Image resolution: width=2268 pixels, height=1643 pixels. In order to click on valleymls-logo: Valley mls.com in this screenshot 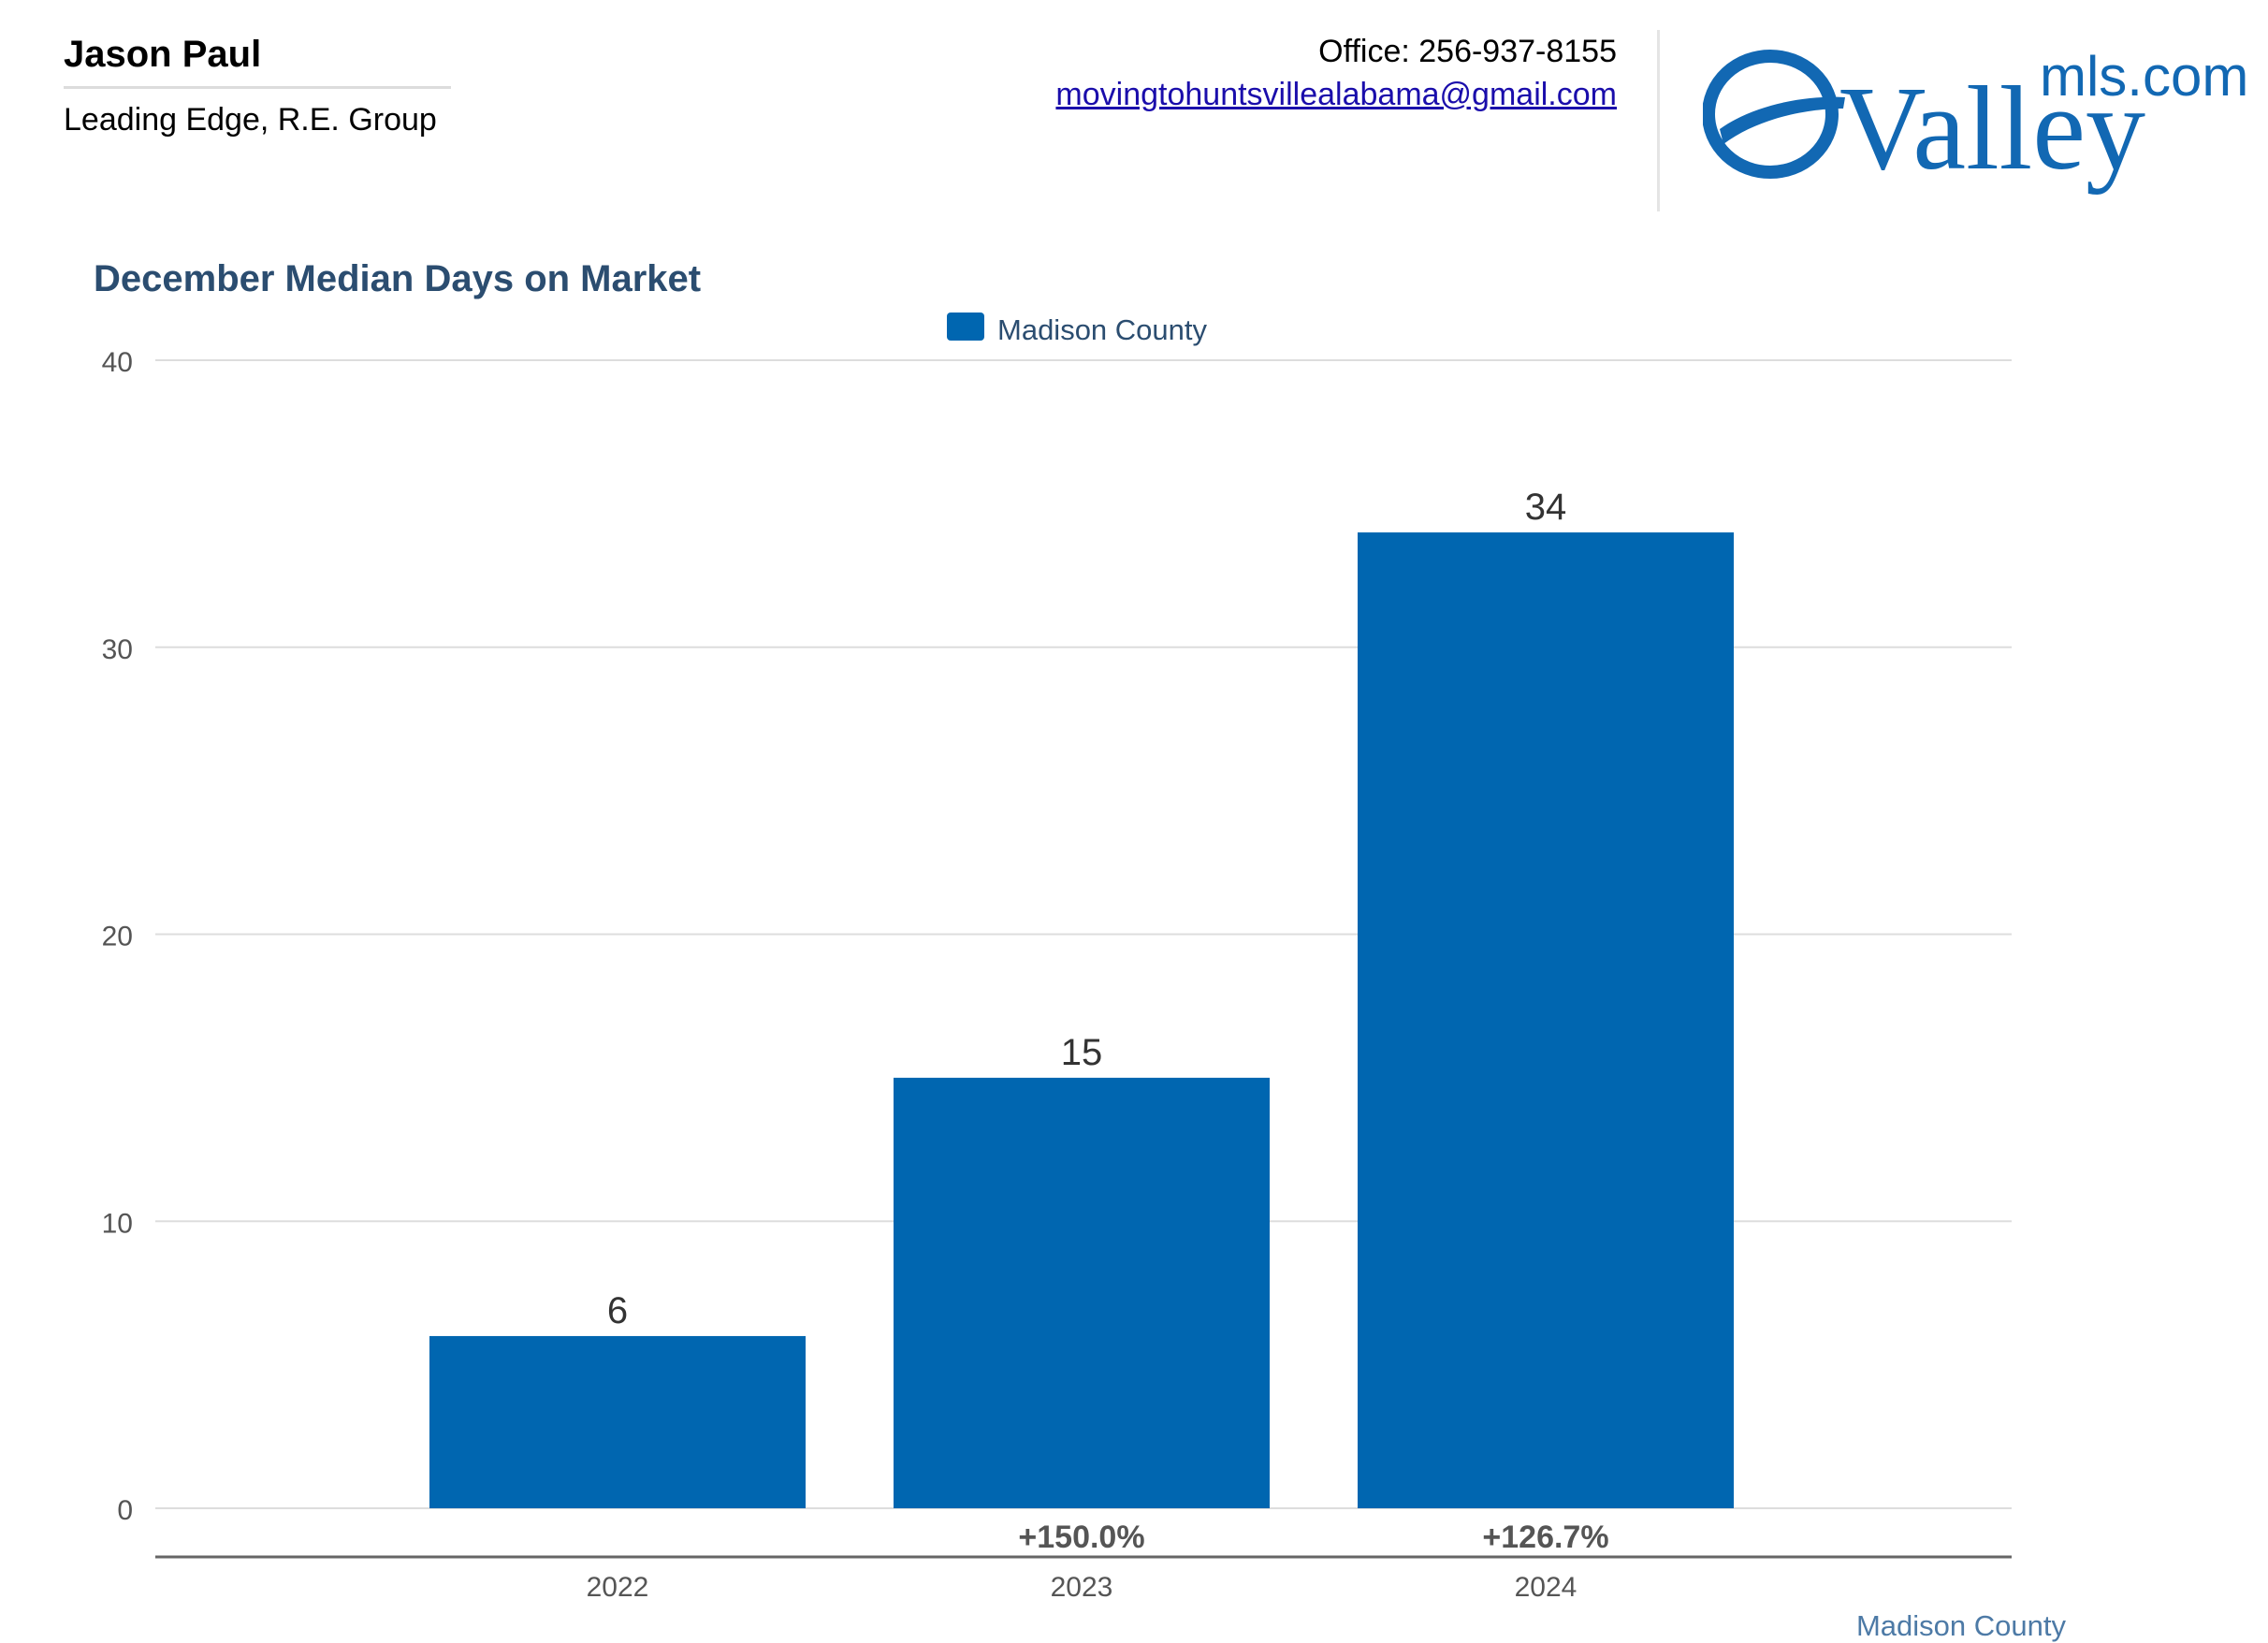, I will do `click(1975, 120)`.